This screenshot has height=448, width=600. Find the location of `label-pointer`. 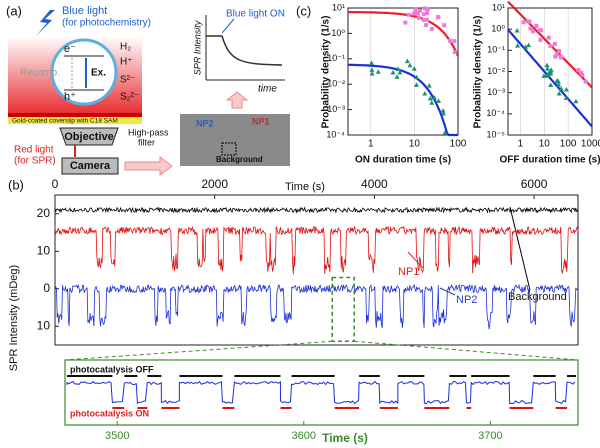

label-pointer is located at coordinates (520, 248).